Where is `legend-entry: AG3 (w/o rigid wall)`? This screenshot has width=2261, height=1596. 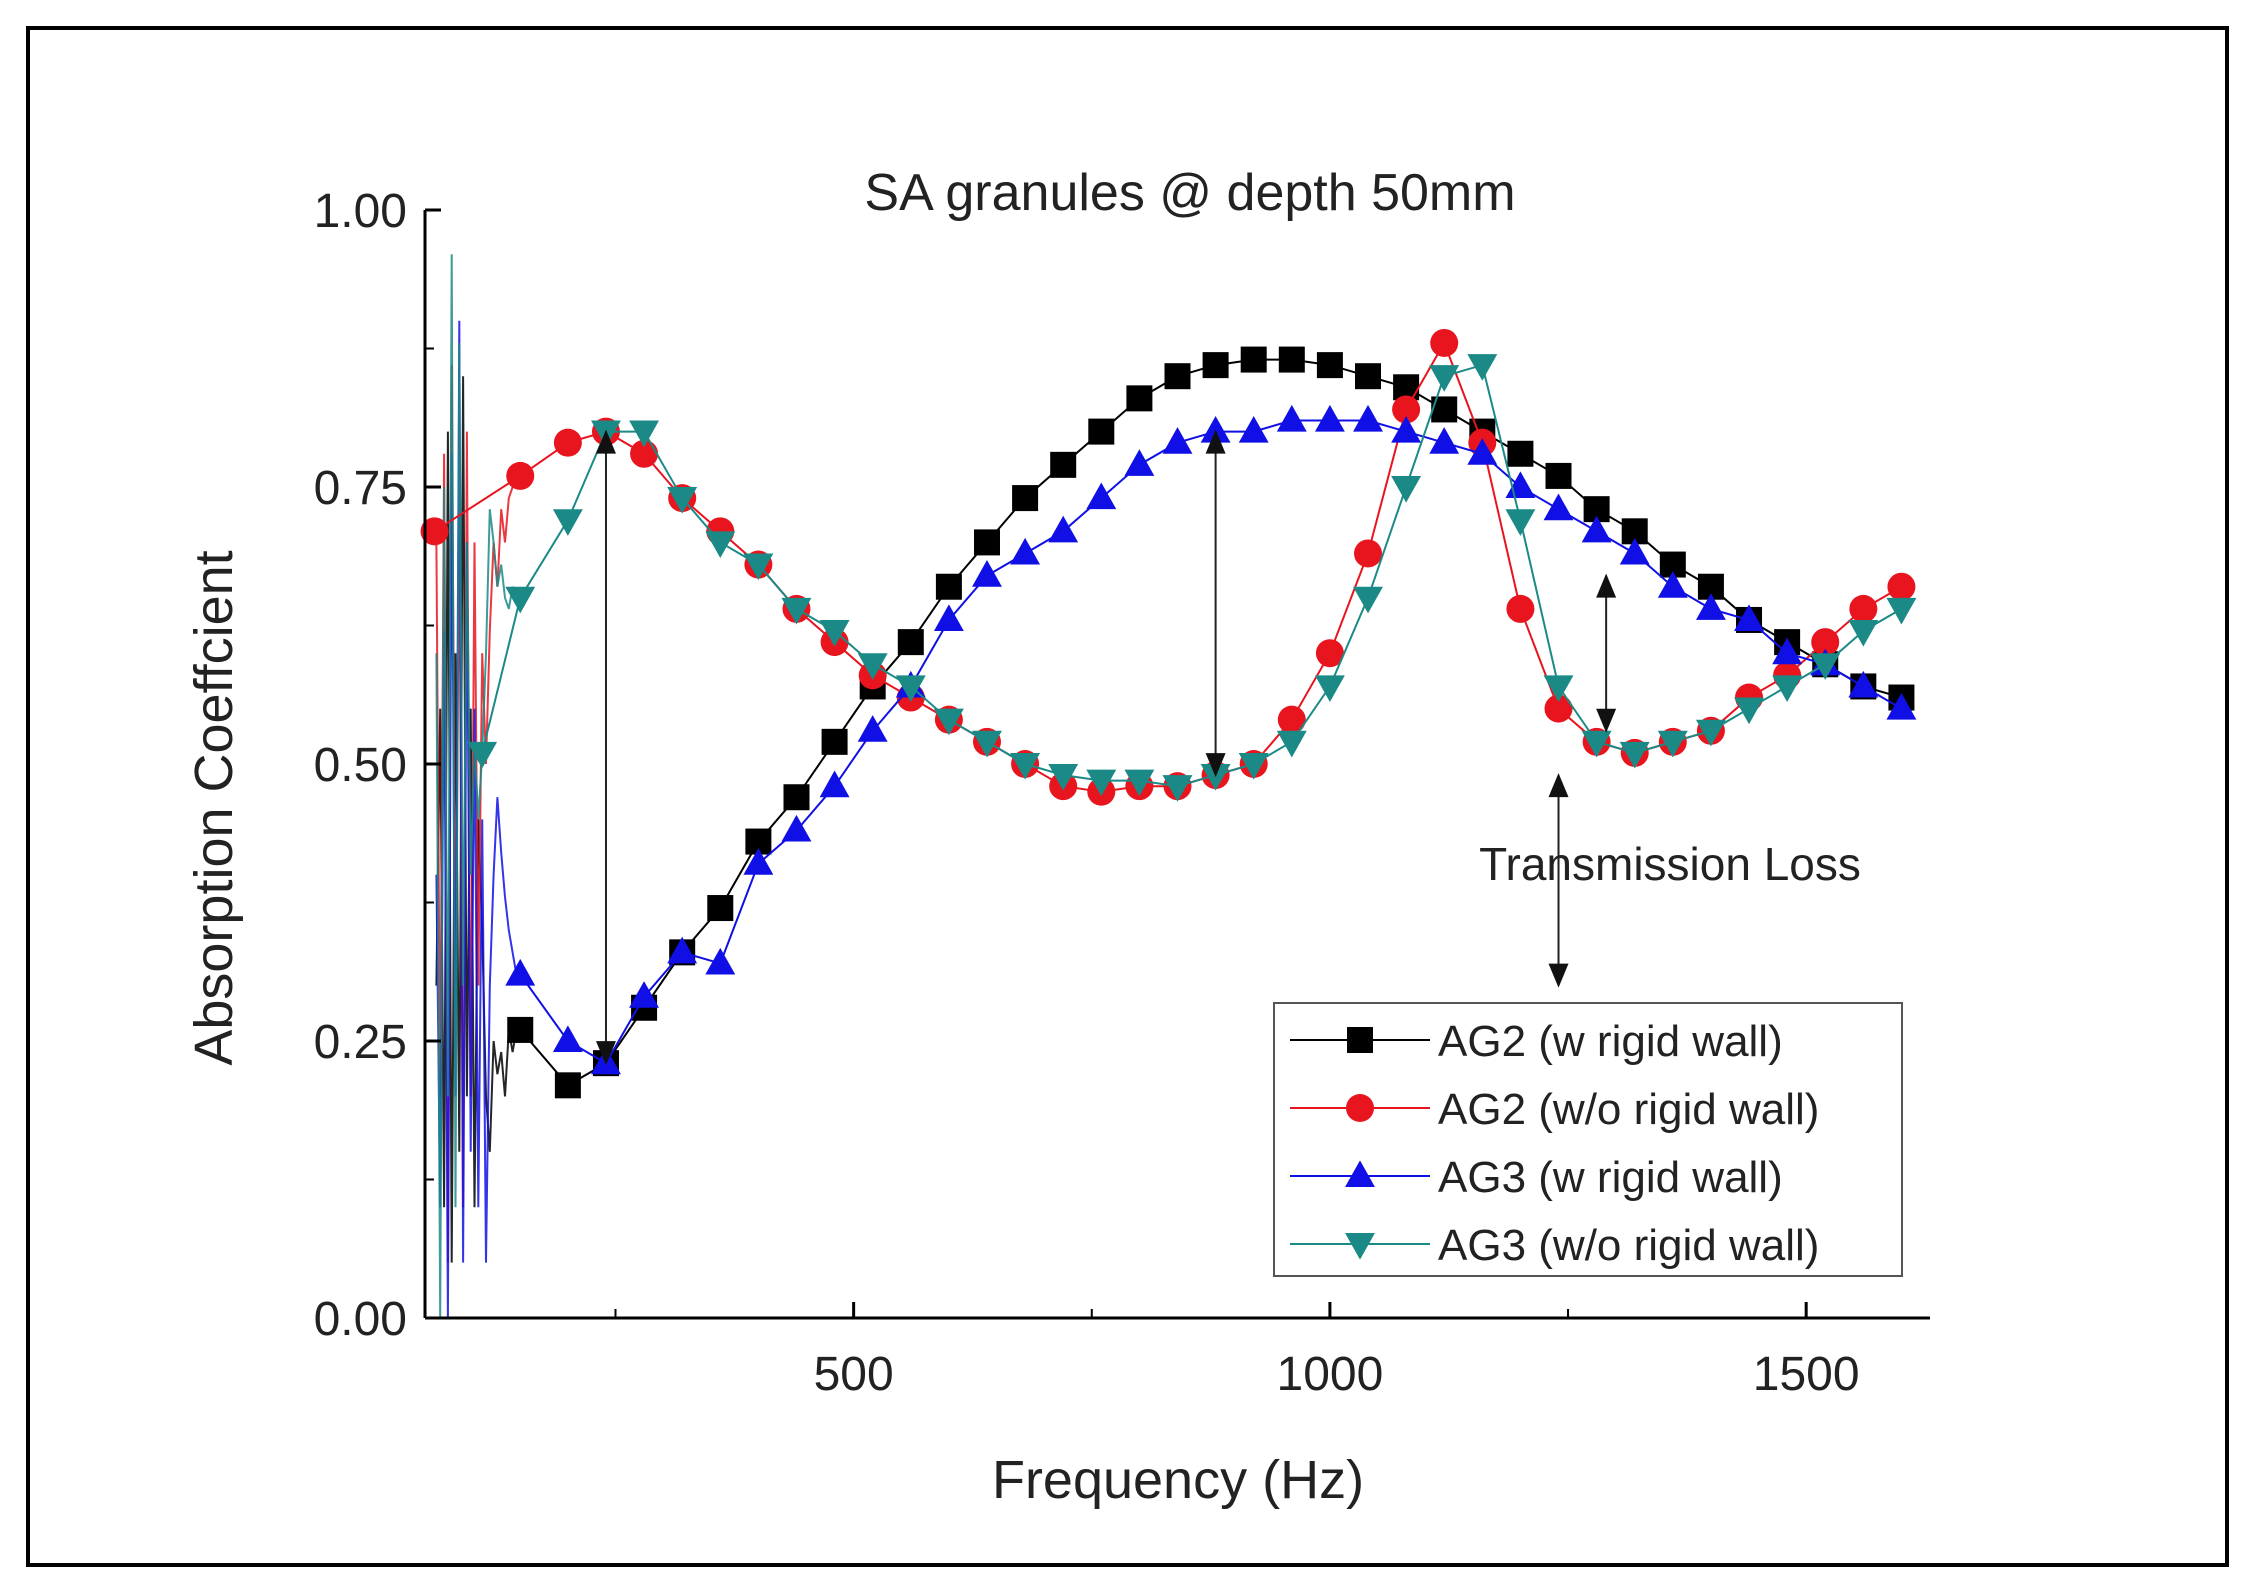 legend-entry: AG3 (w/o rigid wall) is located at coordinates (1554, 1245).